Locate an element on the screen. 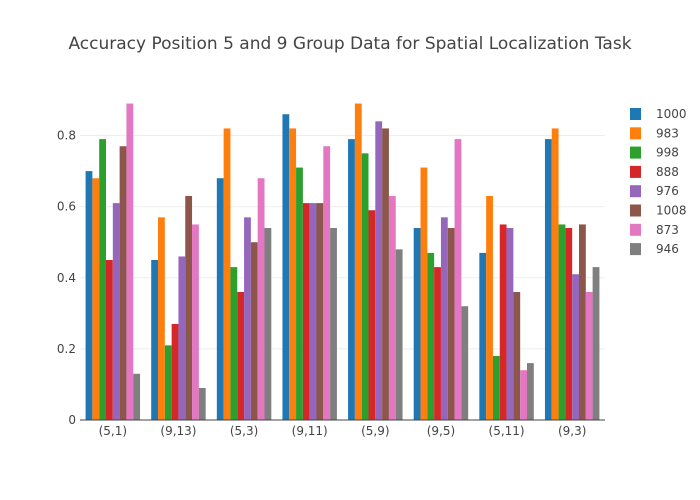 This screenshot has height=500, width=700. legend-label: 888 is located at coordinates (667, 172).